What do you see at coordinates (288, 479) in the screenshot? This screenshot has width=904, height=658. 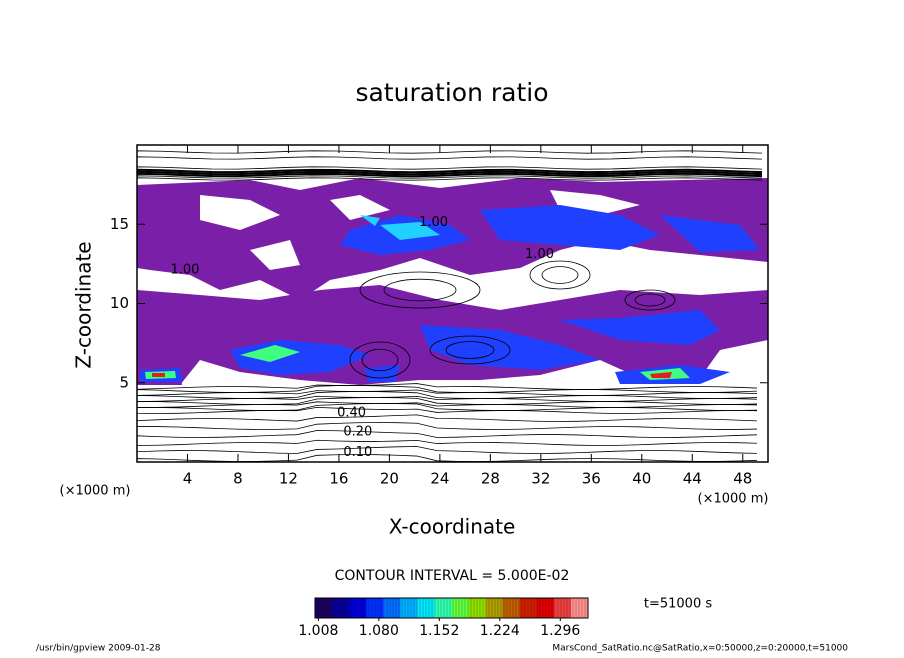 I see `x-tick-label: 12` at bounding box center [288, 479].